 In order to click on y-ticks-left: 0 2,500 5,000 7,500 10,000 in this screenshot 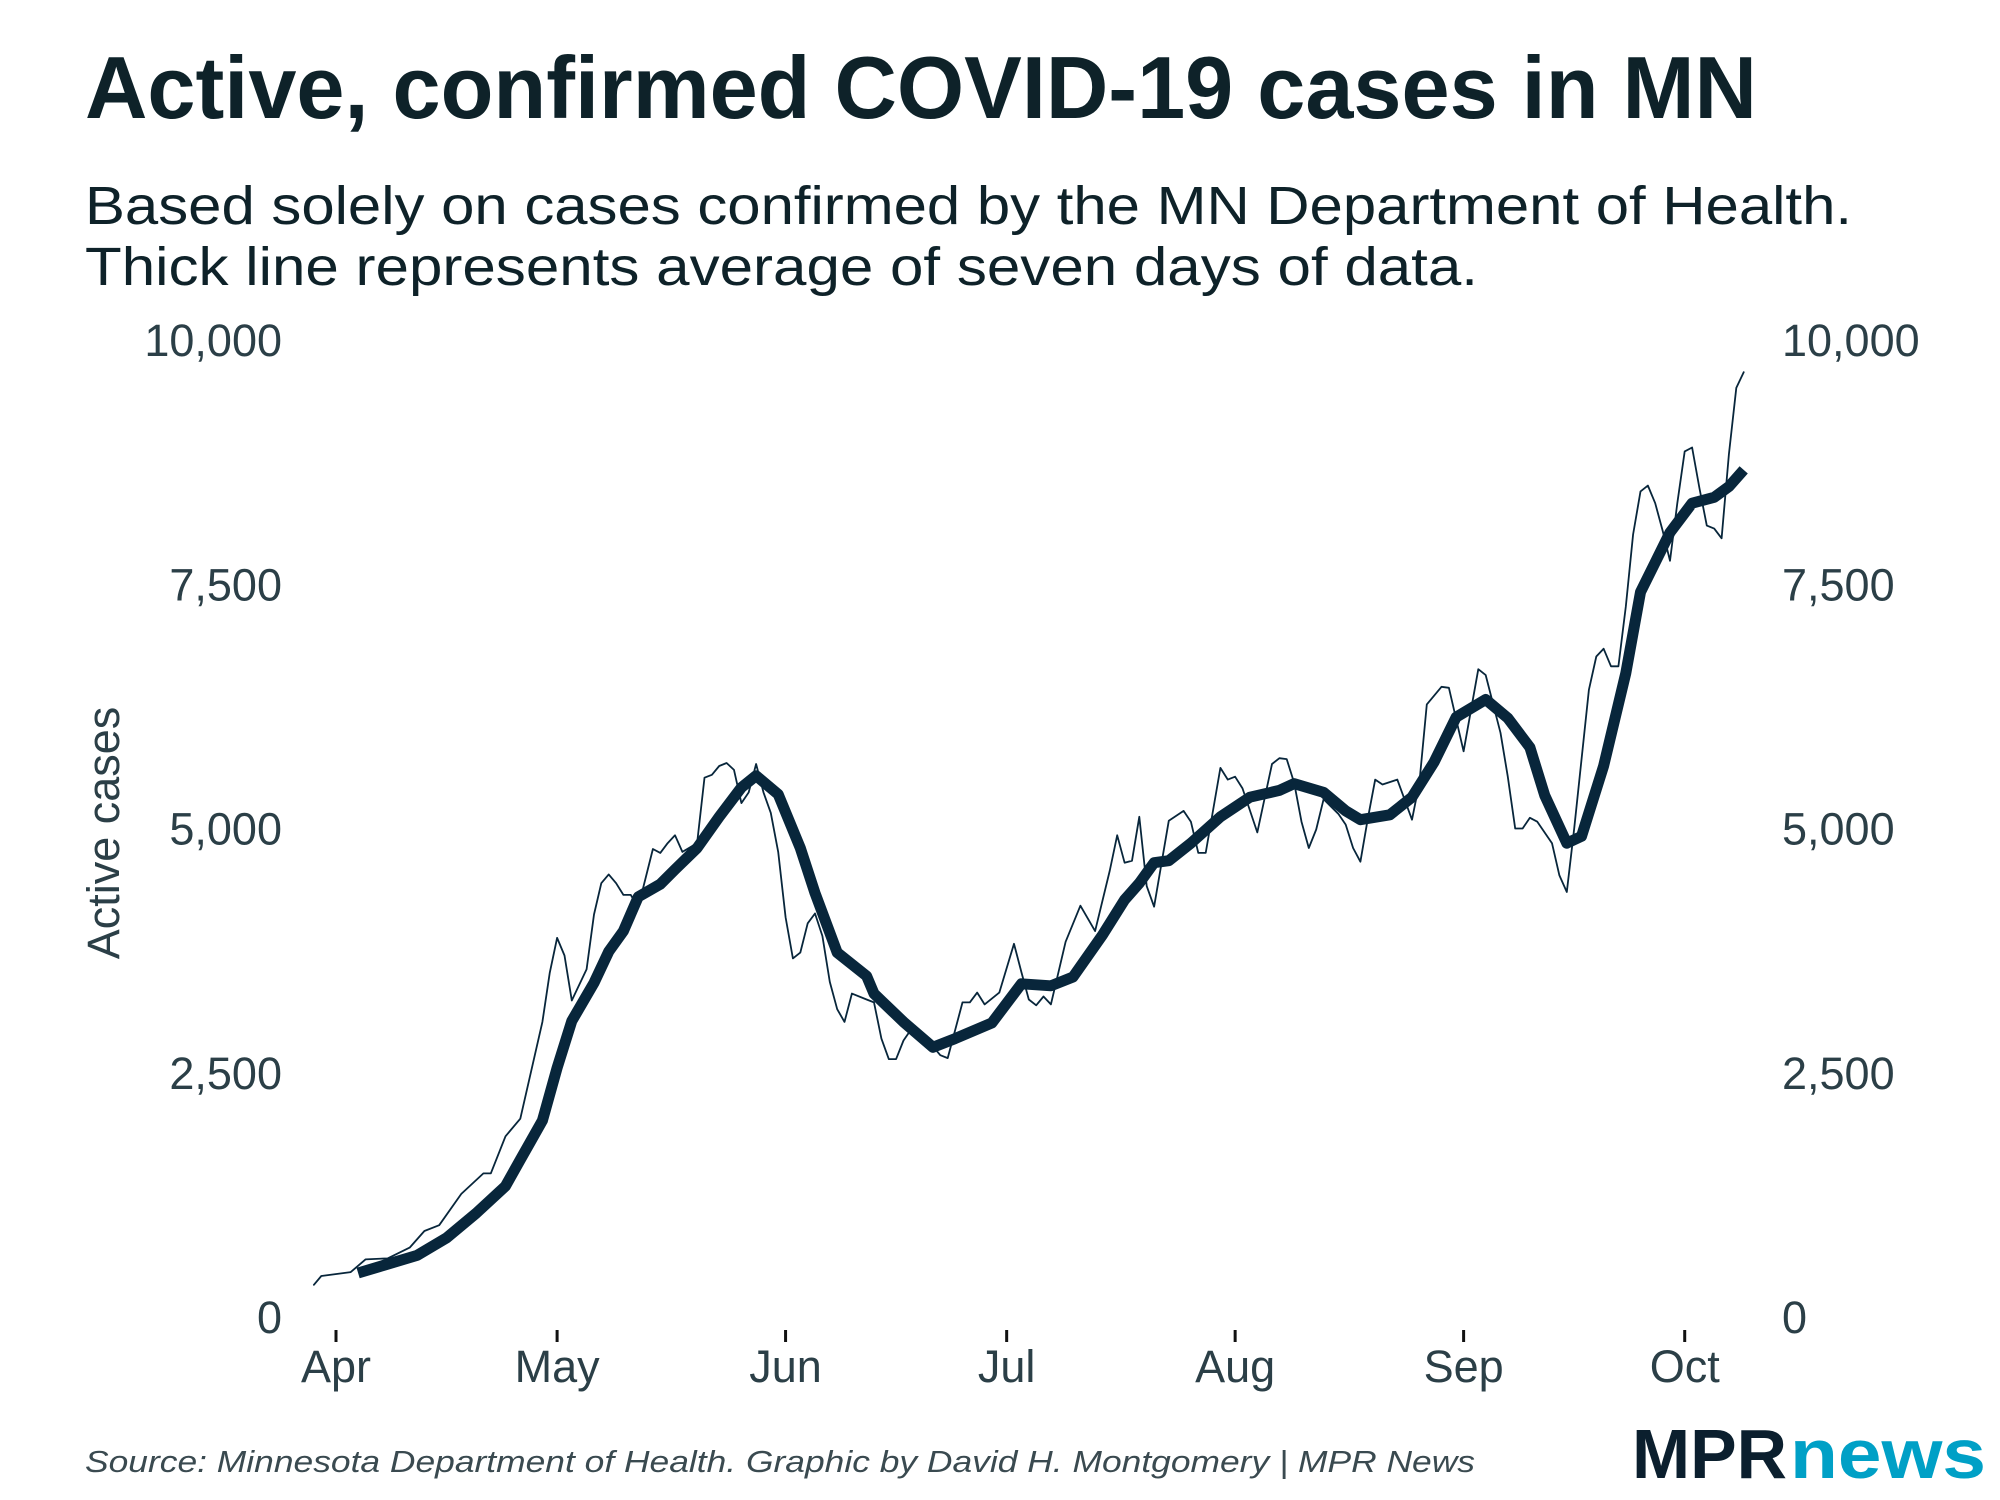, I will do `click(213, 829)`.